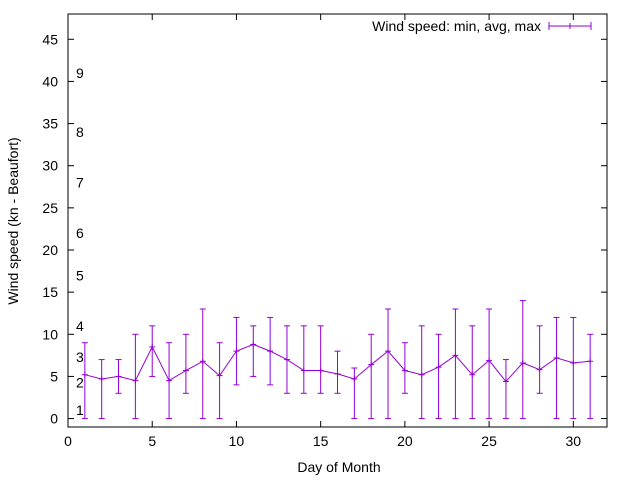  What do you see at coordinates (13, 220) in the screenshot?
I see `y-axis-label: Wind speed (kn - Beaufort)` at bounding box center [13, 220].